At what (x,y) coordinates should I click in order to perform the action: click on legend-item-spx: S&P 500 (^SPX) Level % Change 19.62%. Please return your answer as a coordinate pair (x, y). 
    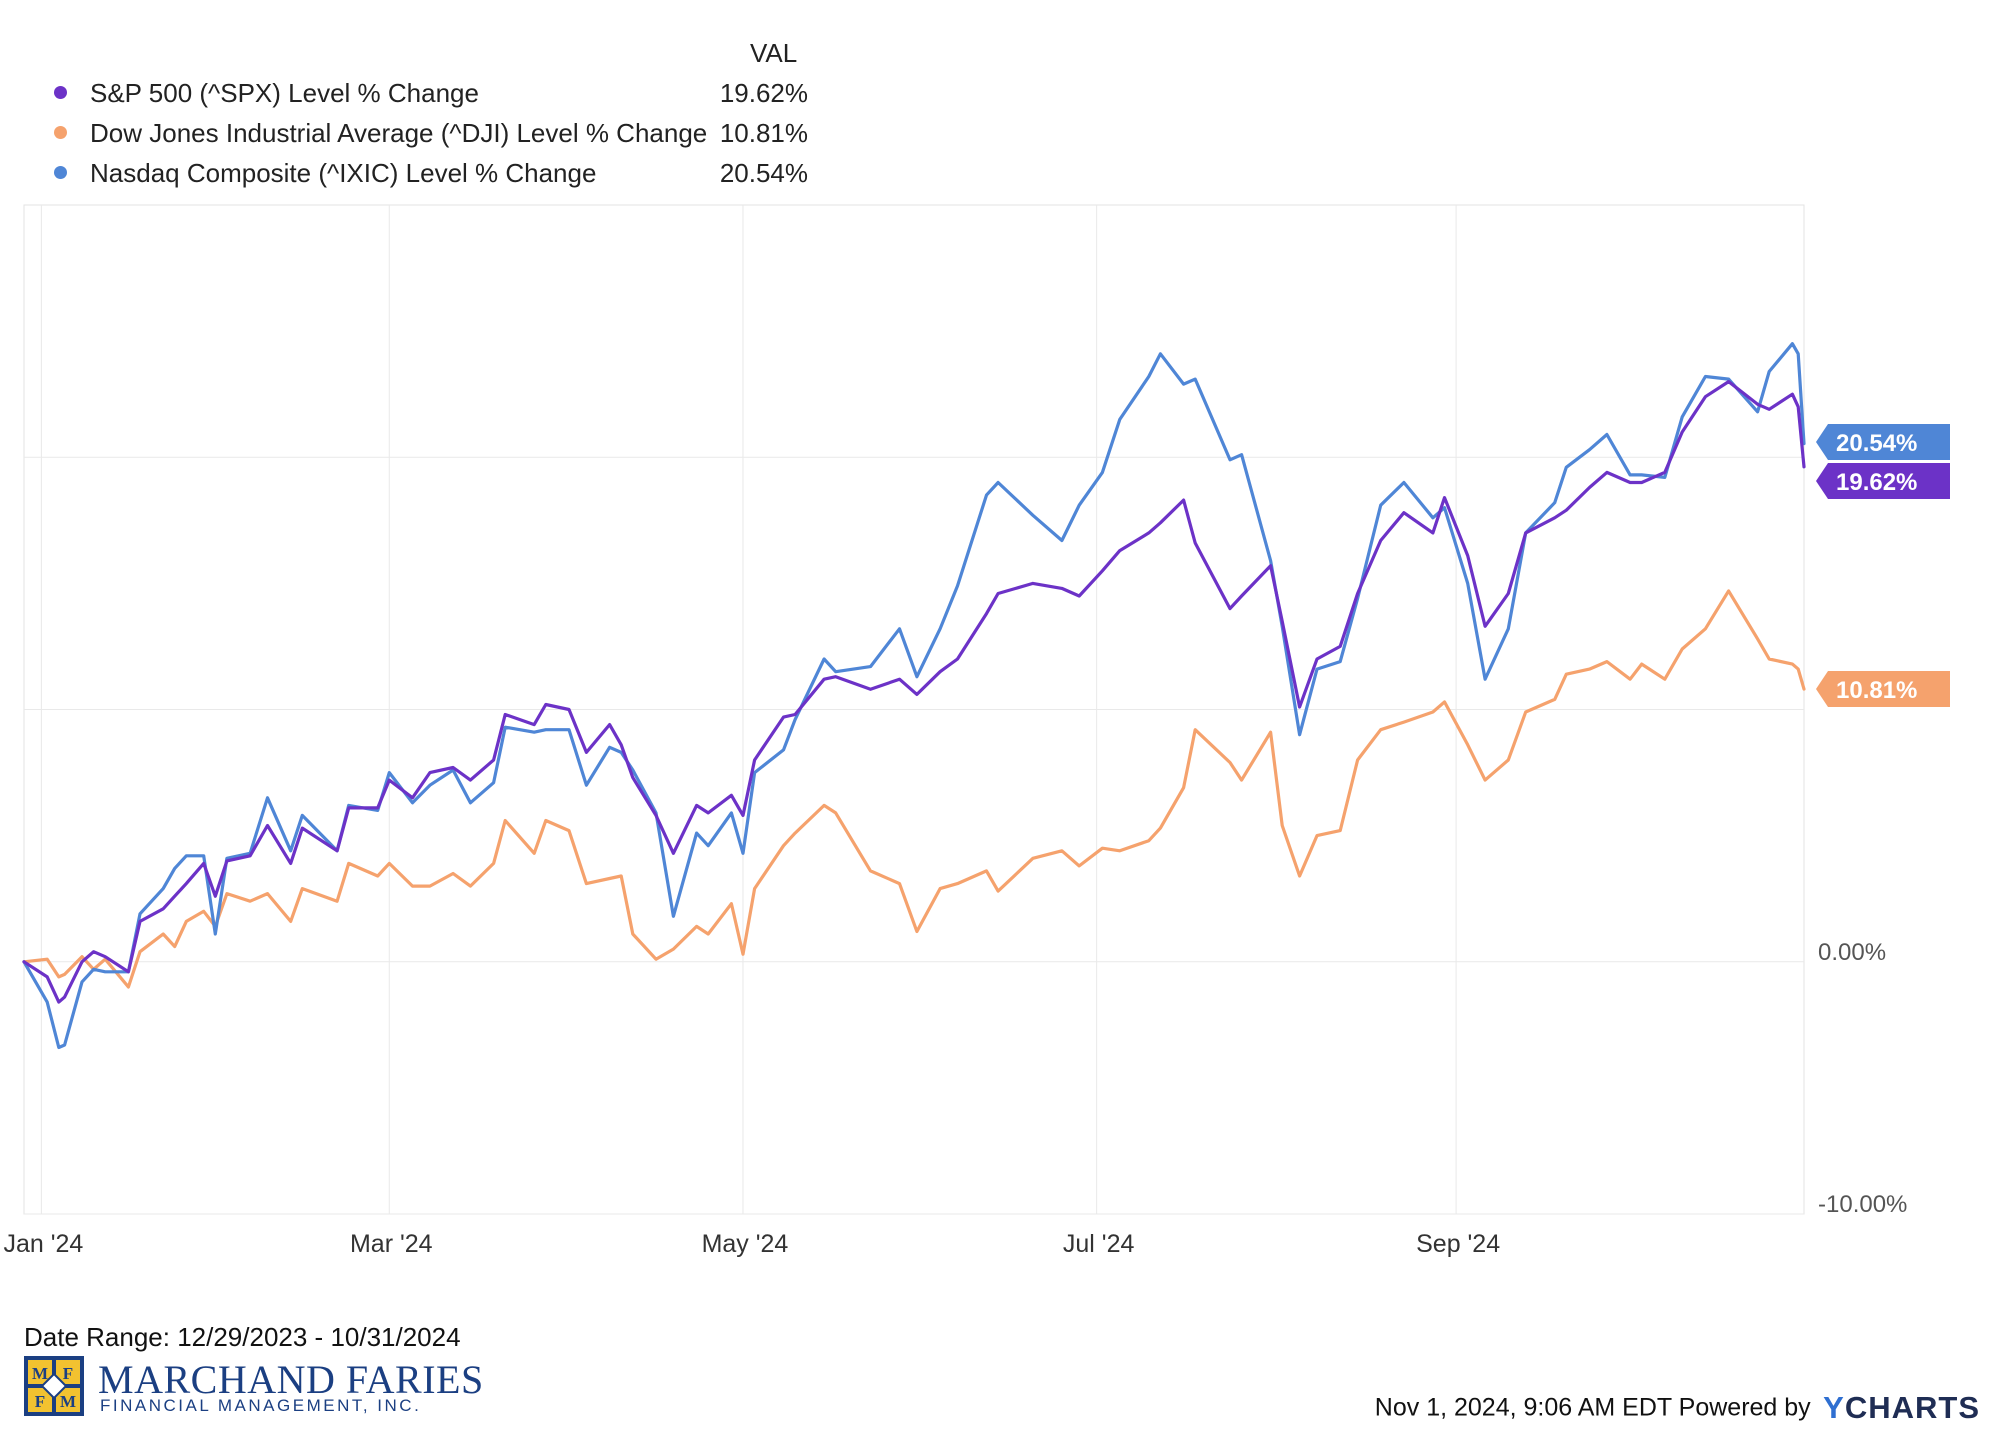
    Looking at the image, I should click on (428, 92).